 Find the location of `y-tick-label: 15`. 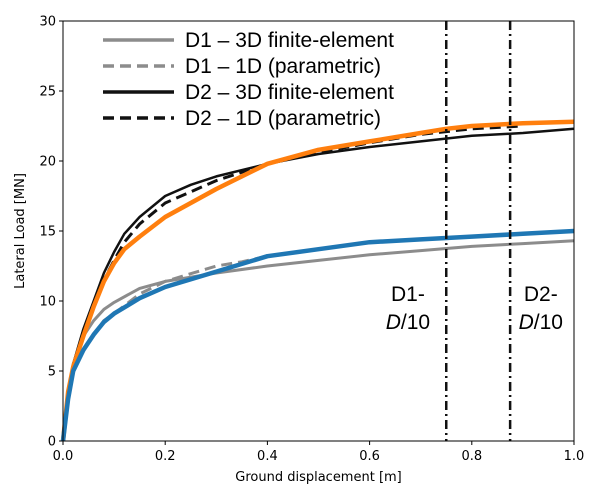

y-tick-label: 15 is located at coordinates (47, 232).